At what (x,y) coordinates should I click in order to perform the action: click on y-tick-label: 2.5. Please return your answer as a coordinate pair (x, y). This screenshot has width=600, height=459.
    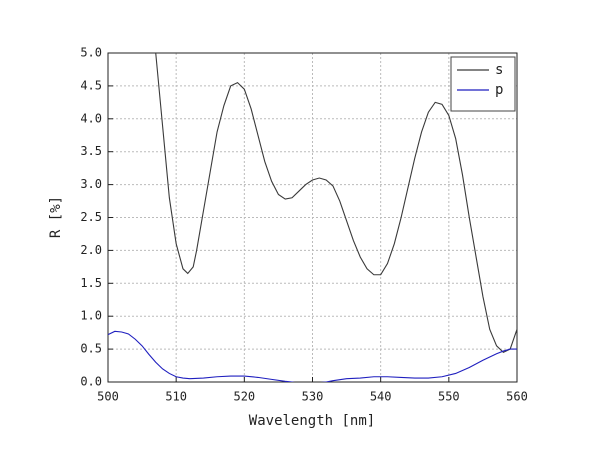
    Looking at the image, I should click on (91, 217).